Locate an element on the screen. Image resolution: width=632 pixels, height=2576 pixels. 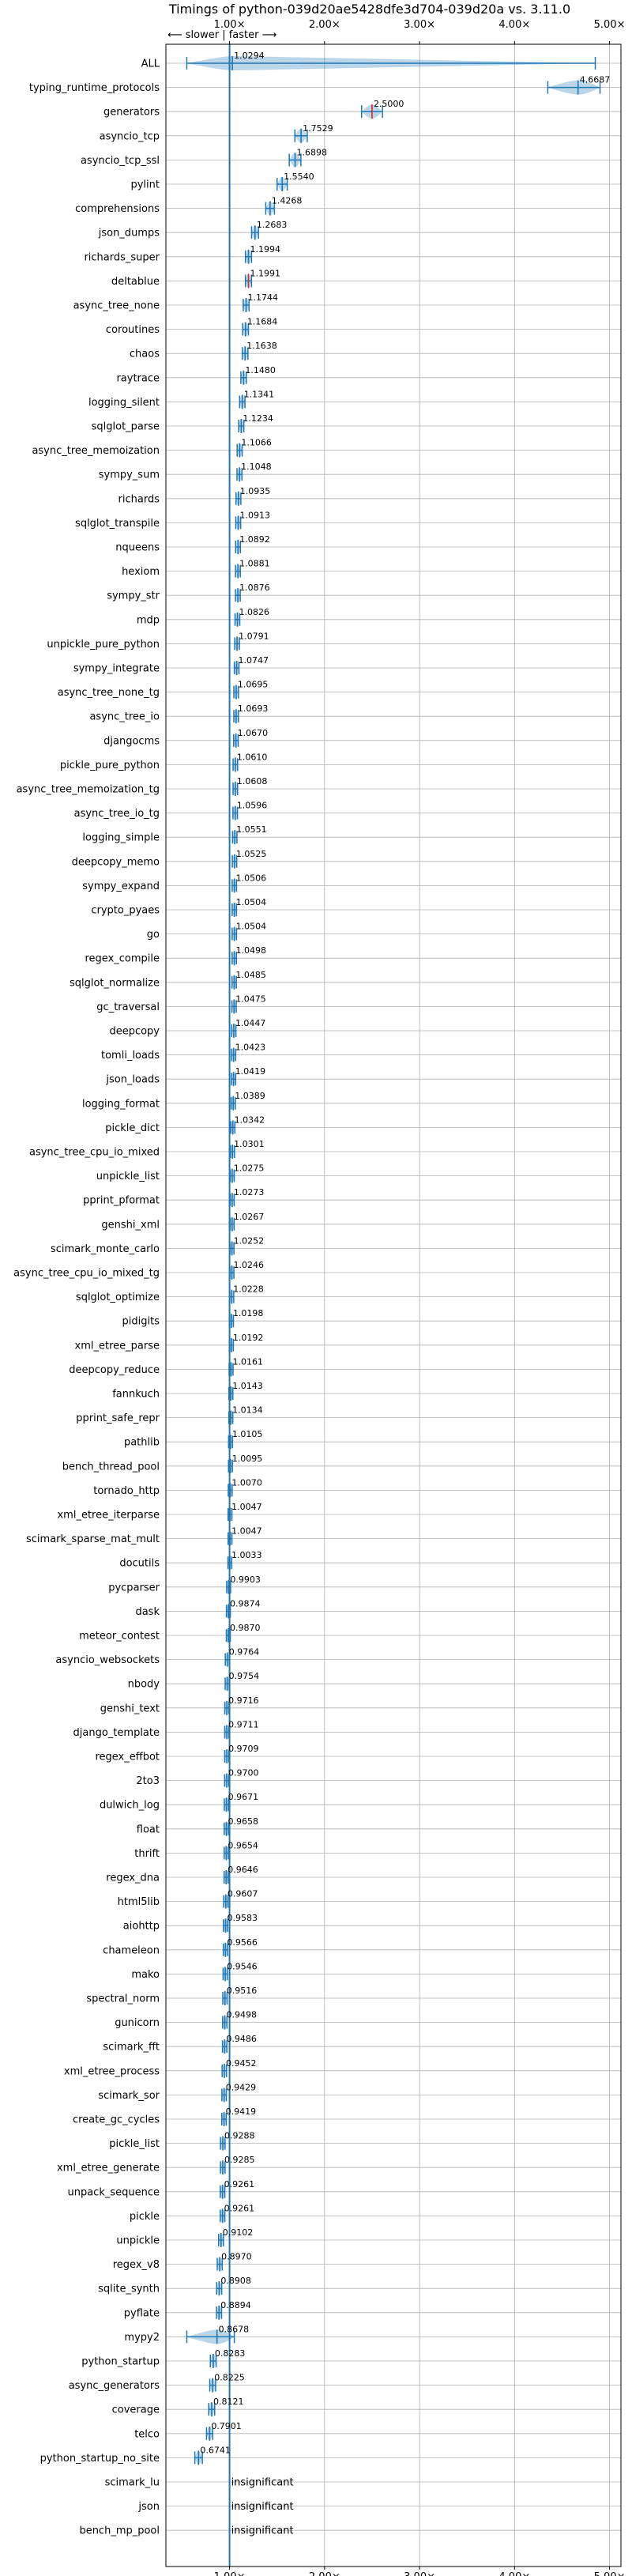
value-label: 0.9754 is located at coordinates (245, 1676).